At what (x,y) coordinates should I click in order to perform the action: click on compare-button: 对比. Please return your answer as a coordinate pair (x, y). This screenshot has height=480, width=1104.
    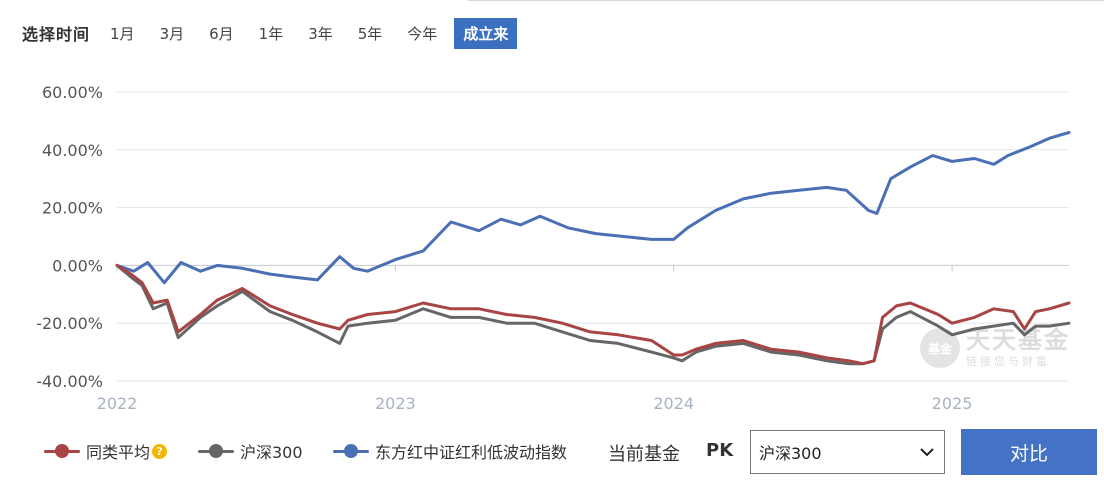
    Looking at the image, I should click on (1029, 452).